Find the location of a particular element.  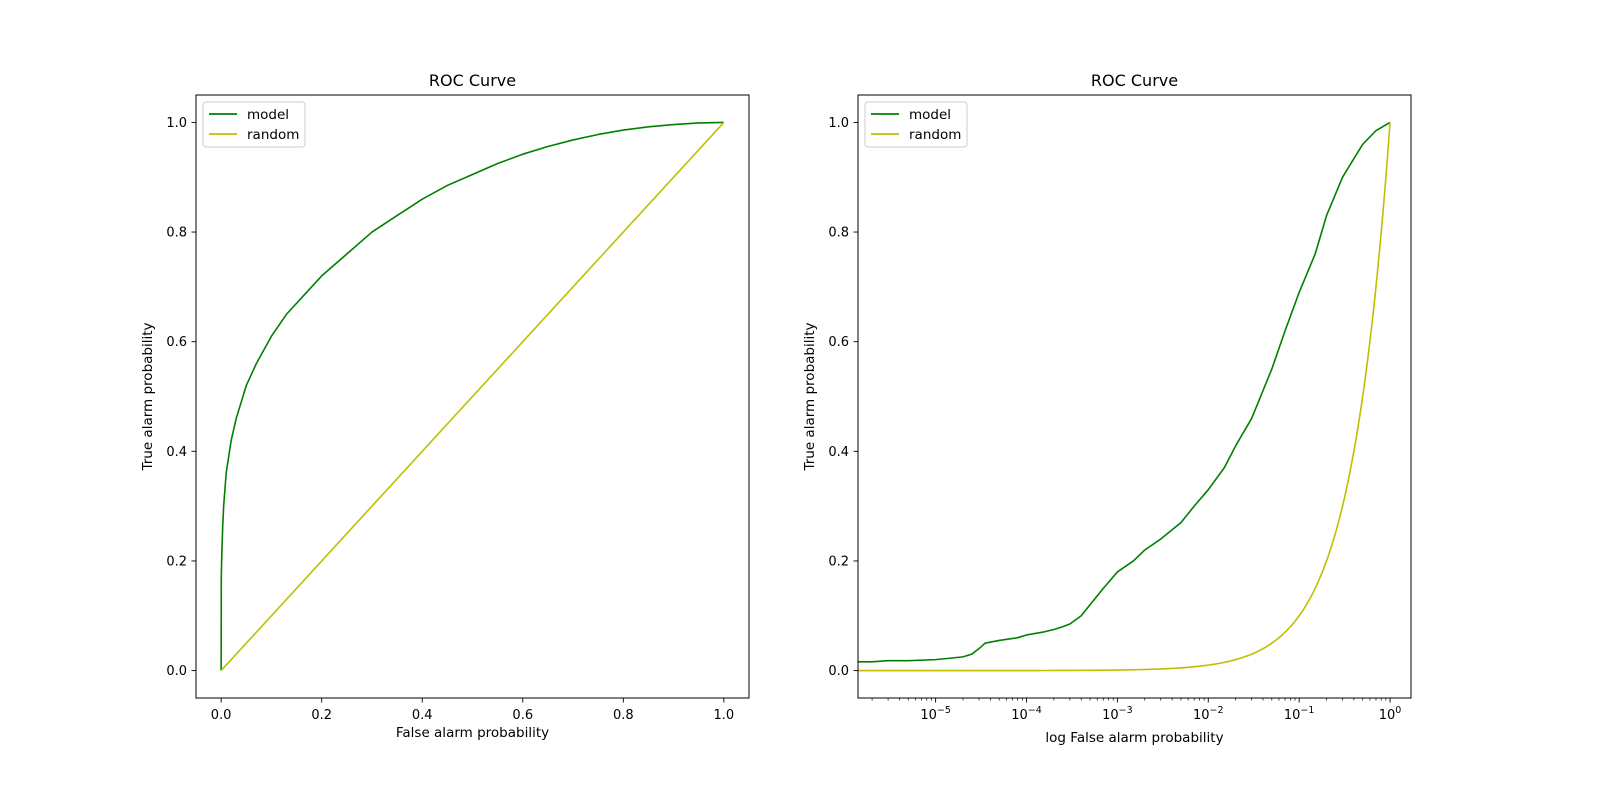

right-y-tick-label: 1.0 is located at coordinates (838, 123).